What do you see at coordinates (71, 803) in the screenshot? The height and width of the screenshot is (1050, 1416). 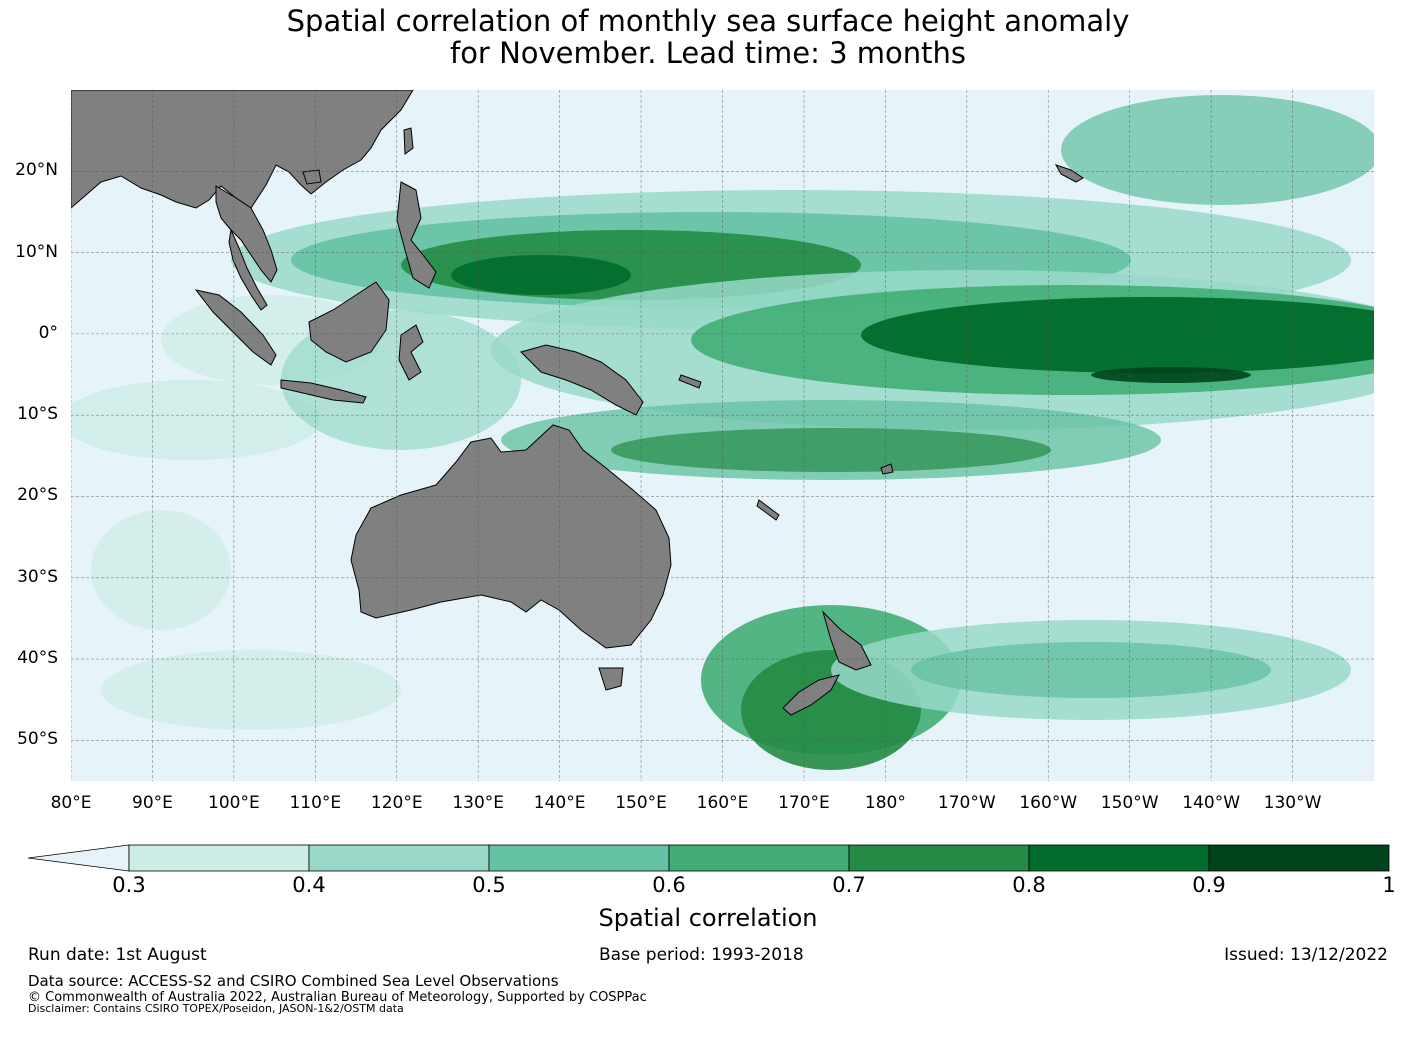 I see `lon-label: 80°E` at bounding box center [71, 803].